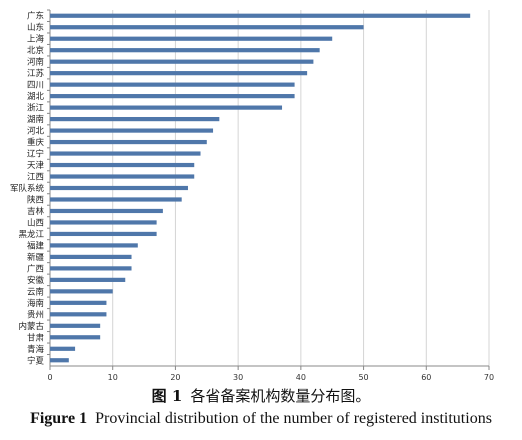  I want to click on x-tick-label: 70, so click(489, 377).